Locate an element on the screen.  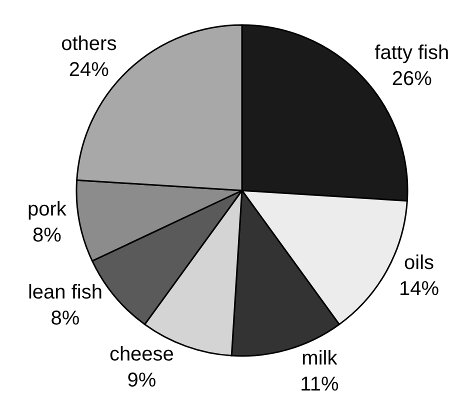
slice-label: lean fish is located at coordinates (65, 293).